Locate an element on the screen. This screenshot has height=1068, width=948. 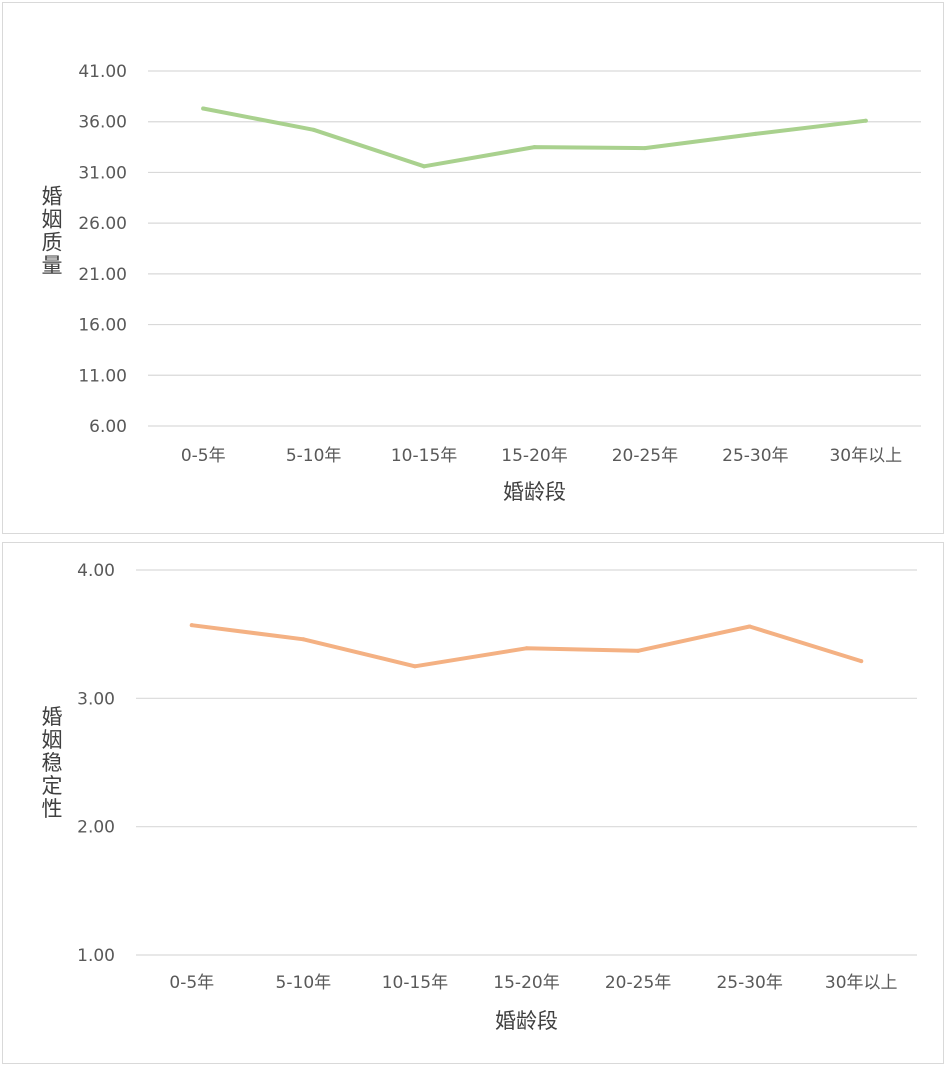
y-tick-label: 31.00 is located at coordinates (102, 173).